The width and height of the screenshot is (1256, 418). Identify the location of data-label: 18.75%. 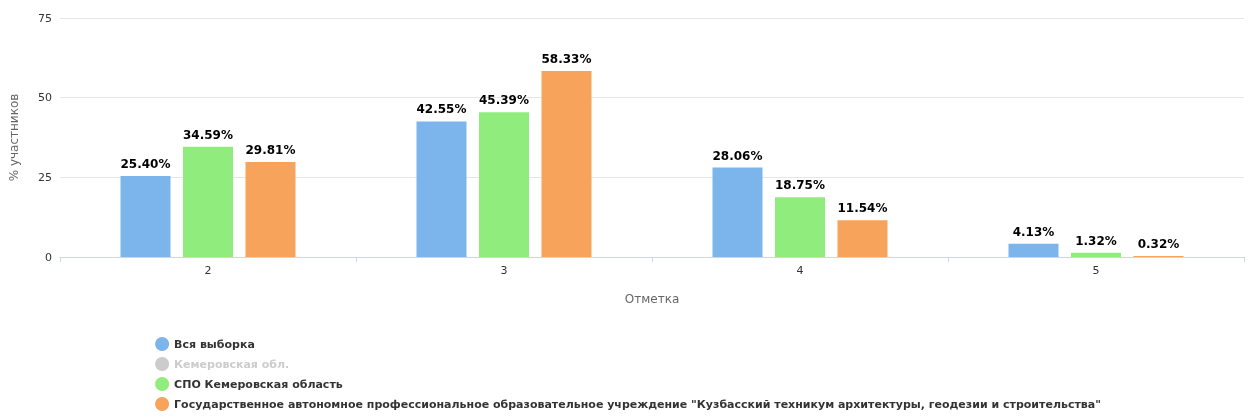
(800, 185).